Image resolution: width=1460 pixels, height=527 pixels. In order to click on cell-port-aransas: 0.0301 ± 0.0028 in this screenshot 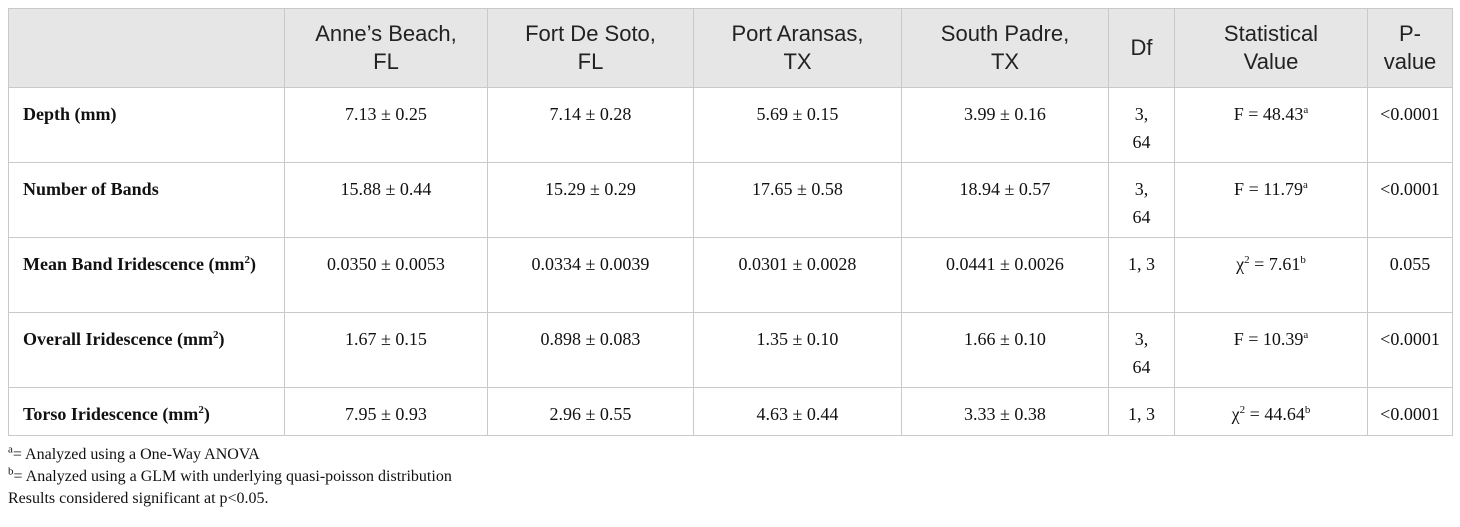, I will do `click(797, 275)`.